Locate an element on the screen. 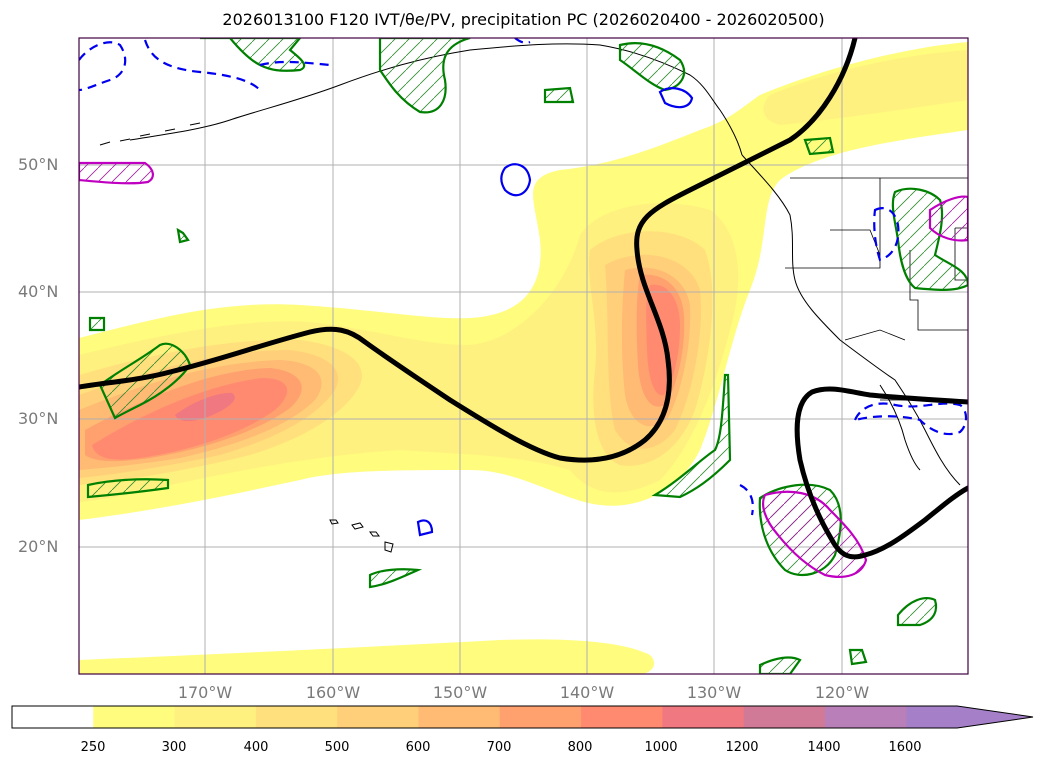 The height and width of the screenshot is (767, 1047). colorbar-tick-600: 600 is located at coordinates (418, 747).